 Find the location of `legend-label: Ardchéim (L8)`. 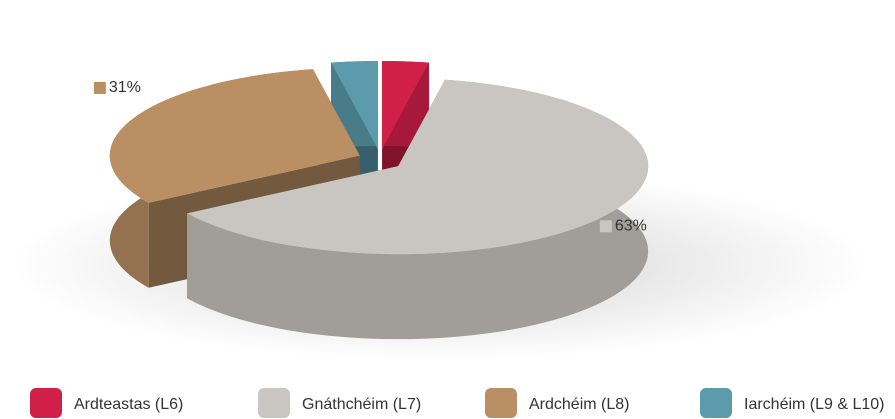

legend-label: Ardchéim (L8) is located at coordinates (579, 404).